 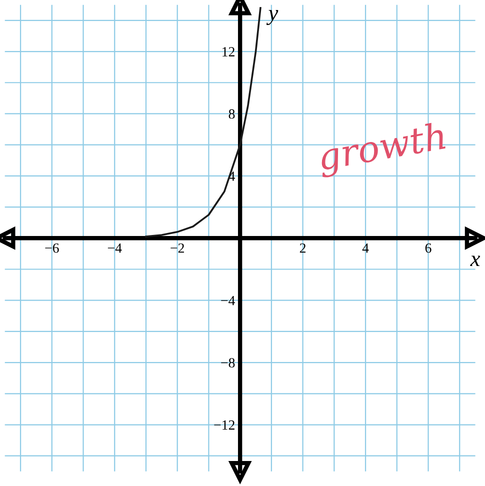 I want to click on x-tick-label: −6, so click(x=52, y=248).